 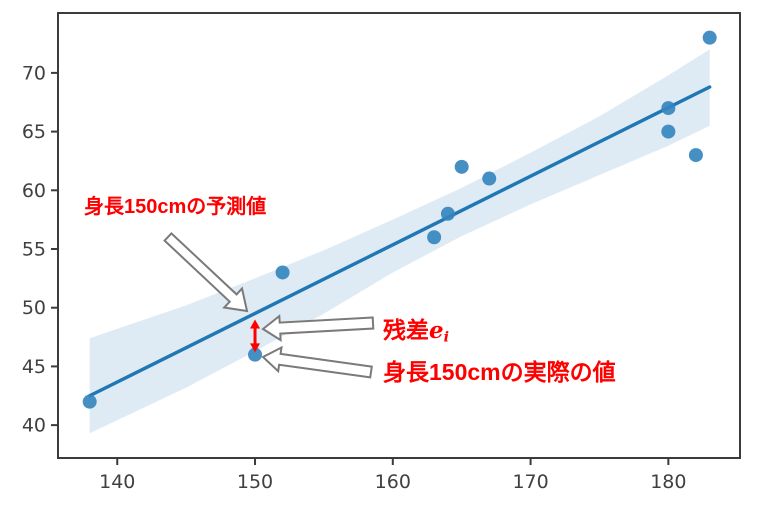 I want to click on residual-symbol-e: e, so click(x=436, y=330).